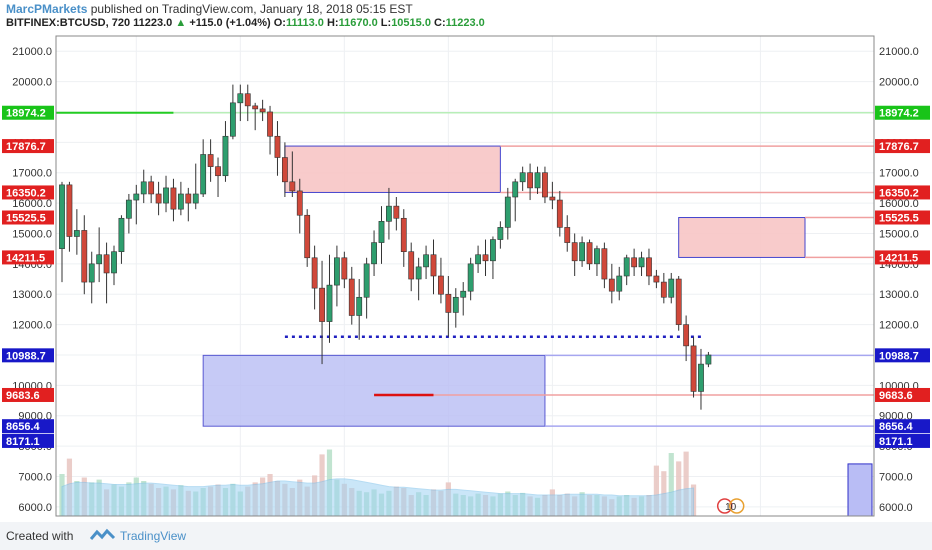 Image resolution: width=932 pixels, height=550 pixels. Describe the element at coordinates (32, 174) in the screenshot. I see `y-tick-left: 17000.0` at that location.